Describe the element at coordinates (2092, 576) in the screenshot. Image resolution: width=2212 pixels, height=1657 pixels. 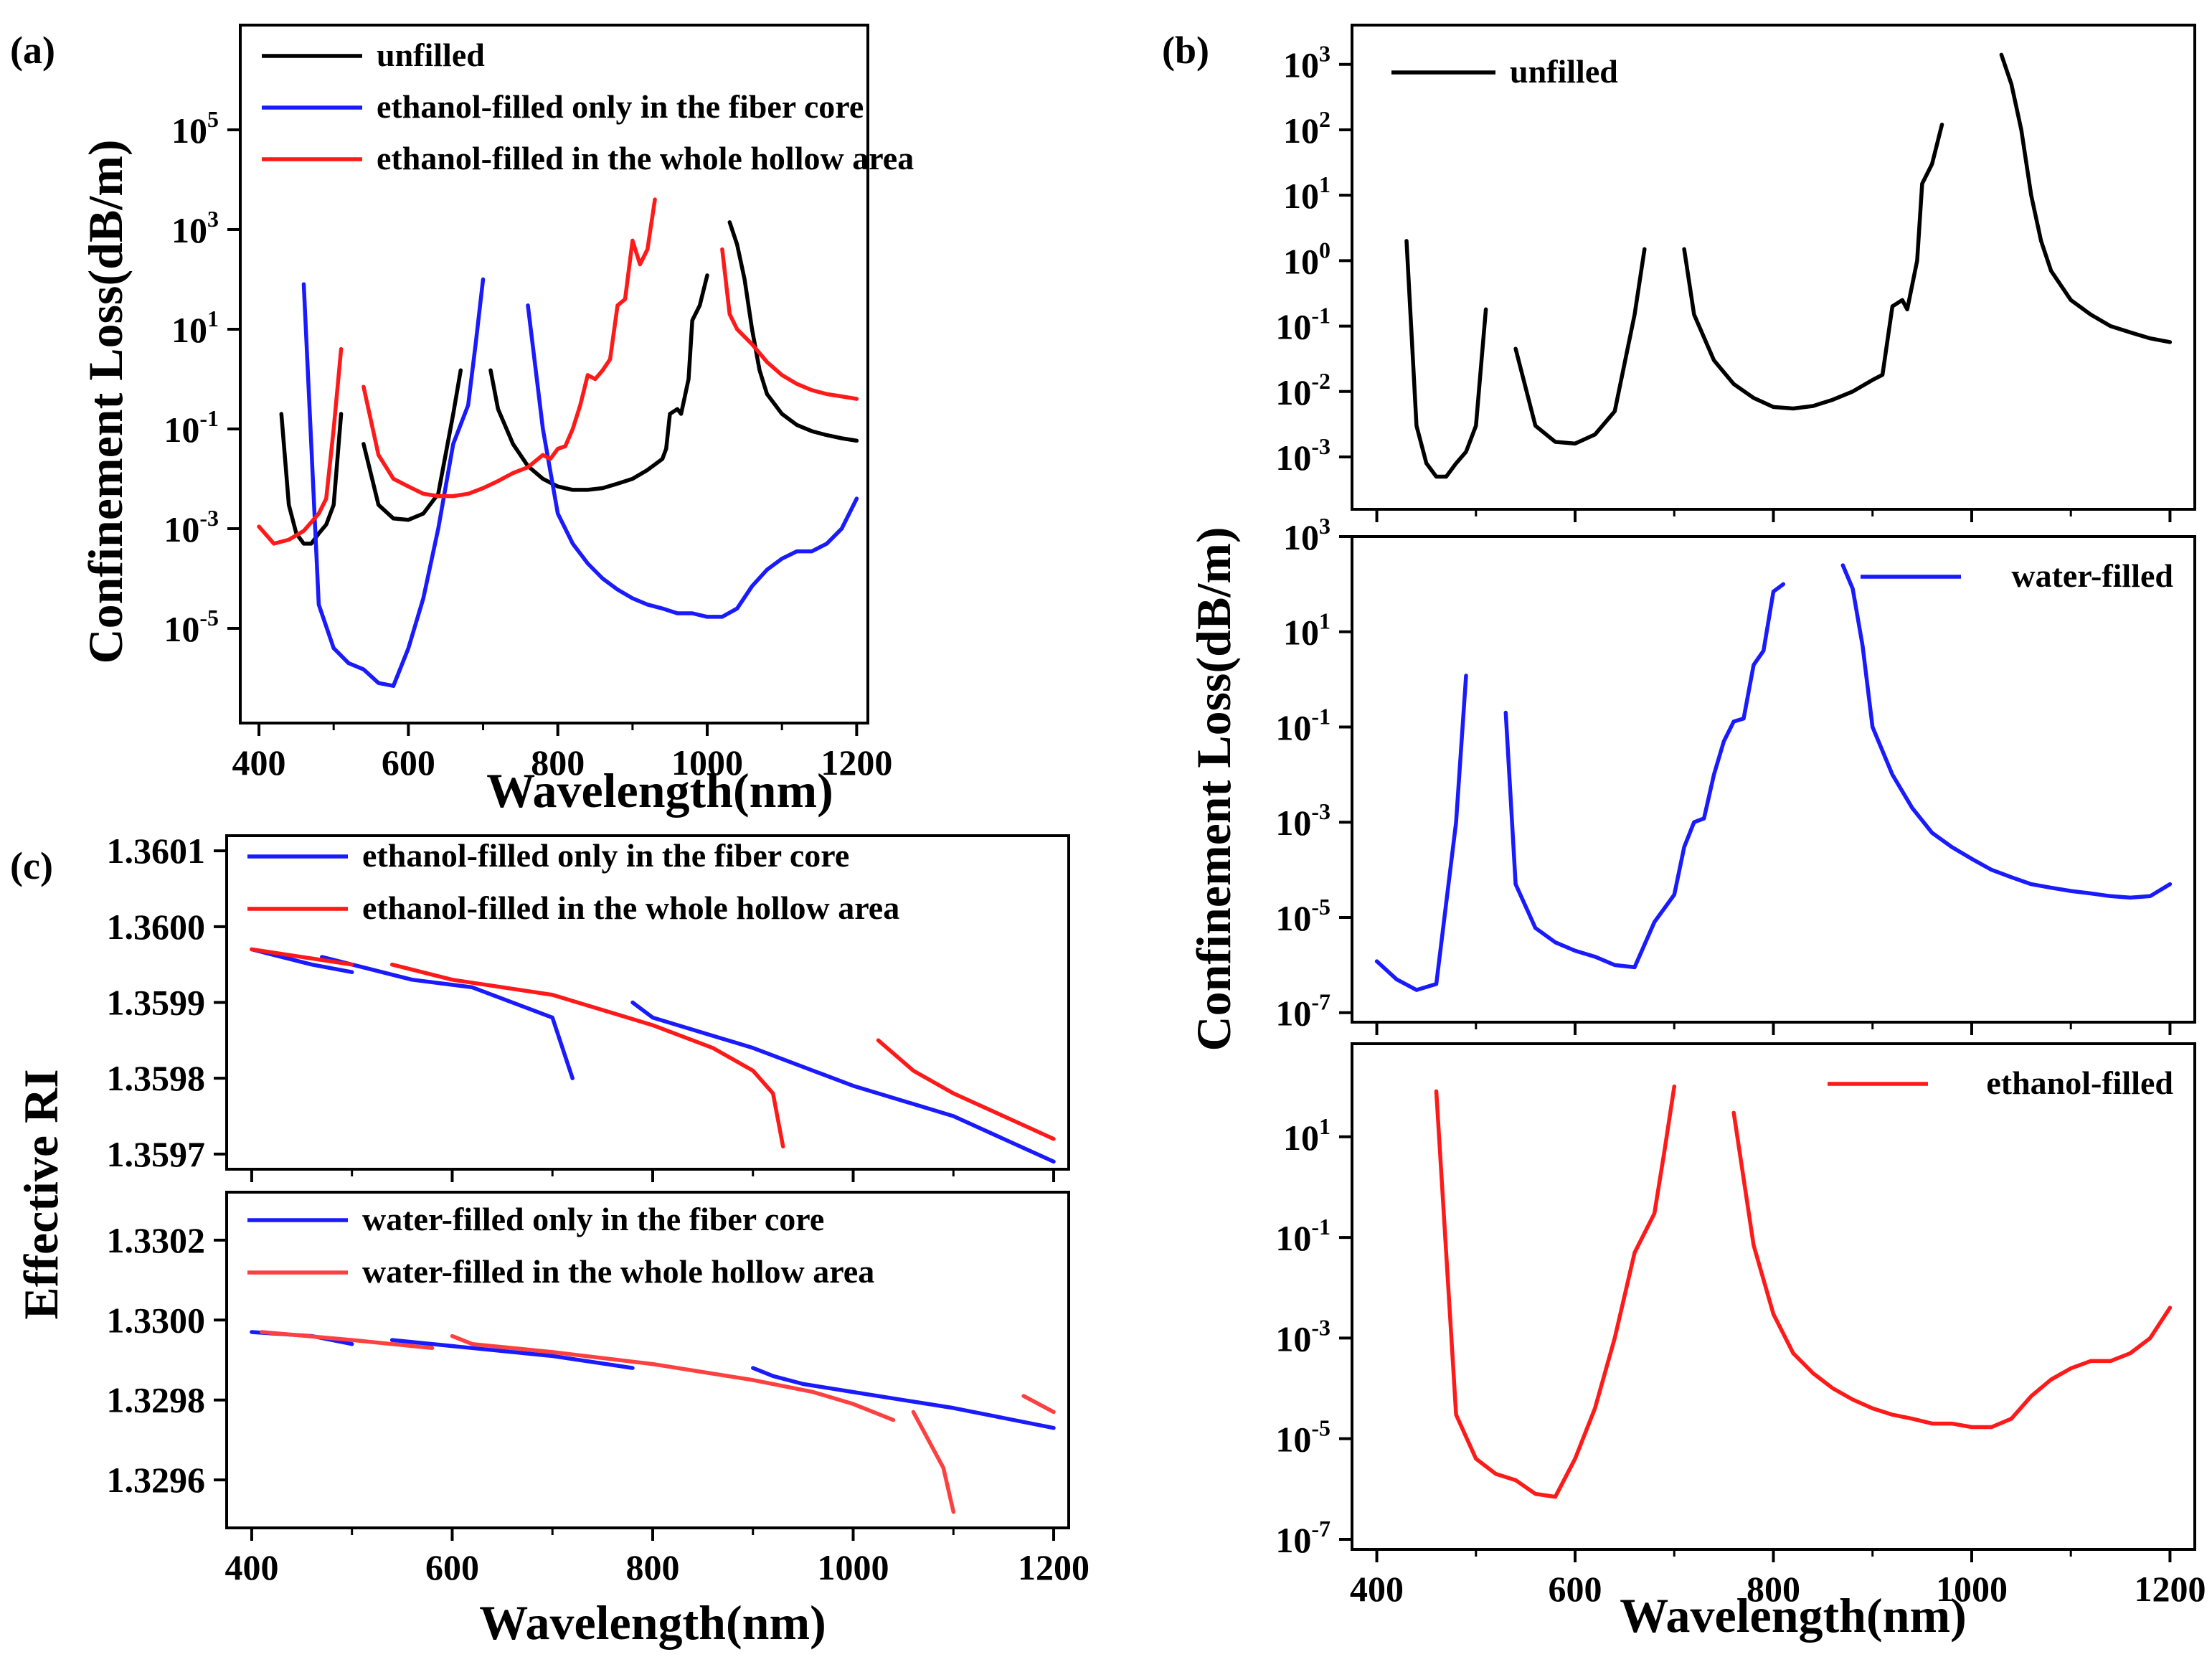
I see `legend-label-b2-0: water-filled` at that location.